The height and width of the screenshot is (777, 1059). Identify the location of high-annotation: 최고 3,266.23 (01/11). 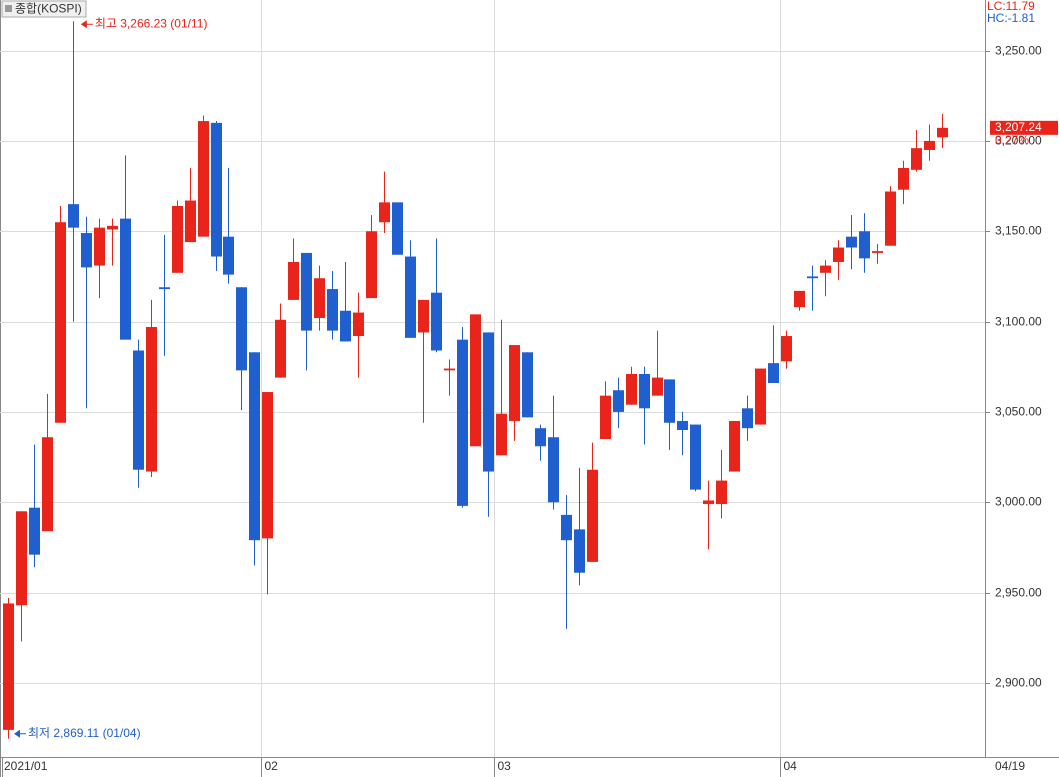
(151, 23).